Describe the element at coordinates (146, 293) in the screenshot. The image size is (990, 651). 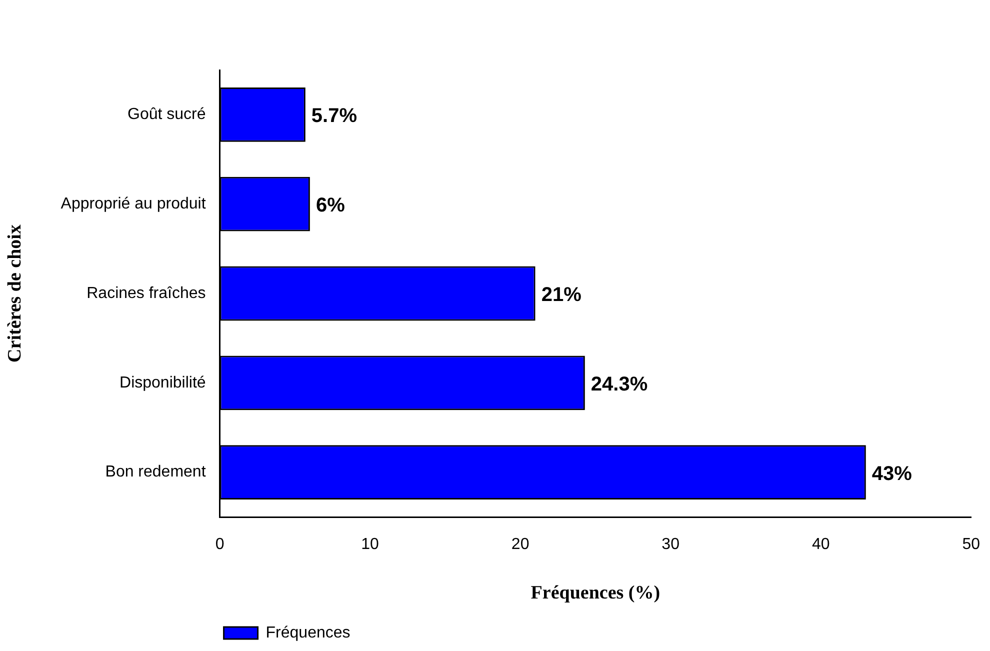
I see `y-tick-label: Racines fraîches` at that location.